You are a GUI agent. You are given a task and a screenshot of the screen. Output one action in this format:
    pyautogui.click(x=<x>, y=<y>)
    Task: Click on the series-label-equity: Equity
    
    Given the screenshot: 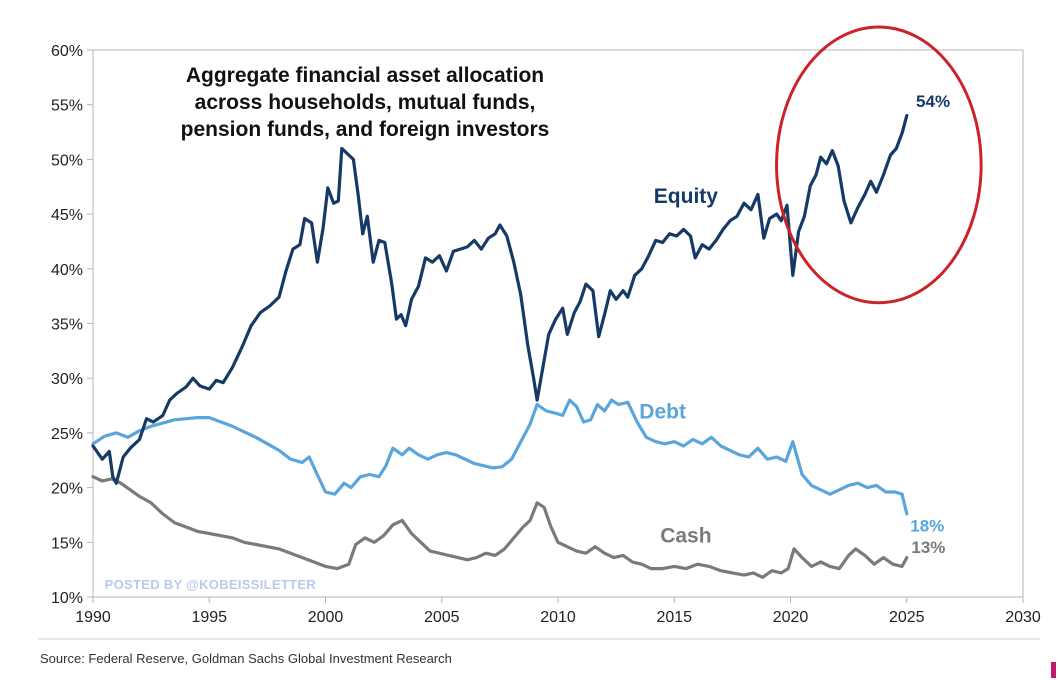 What is the action you would take?
    pyautogui.click(x=686, y=196)
    